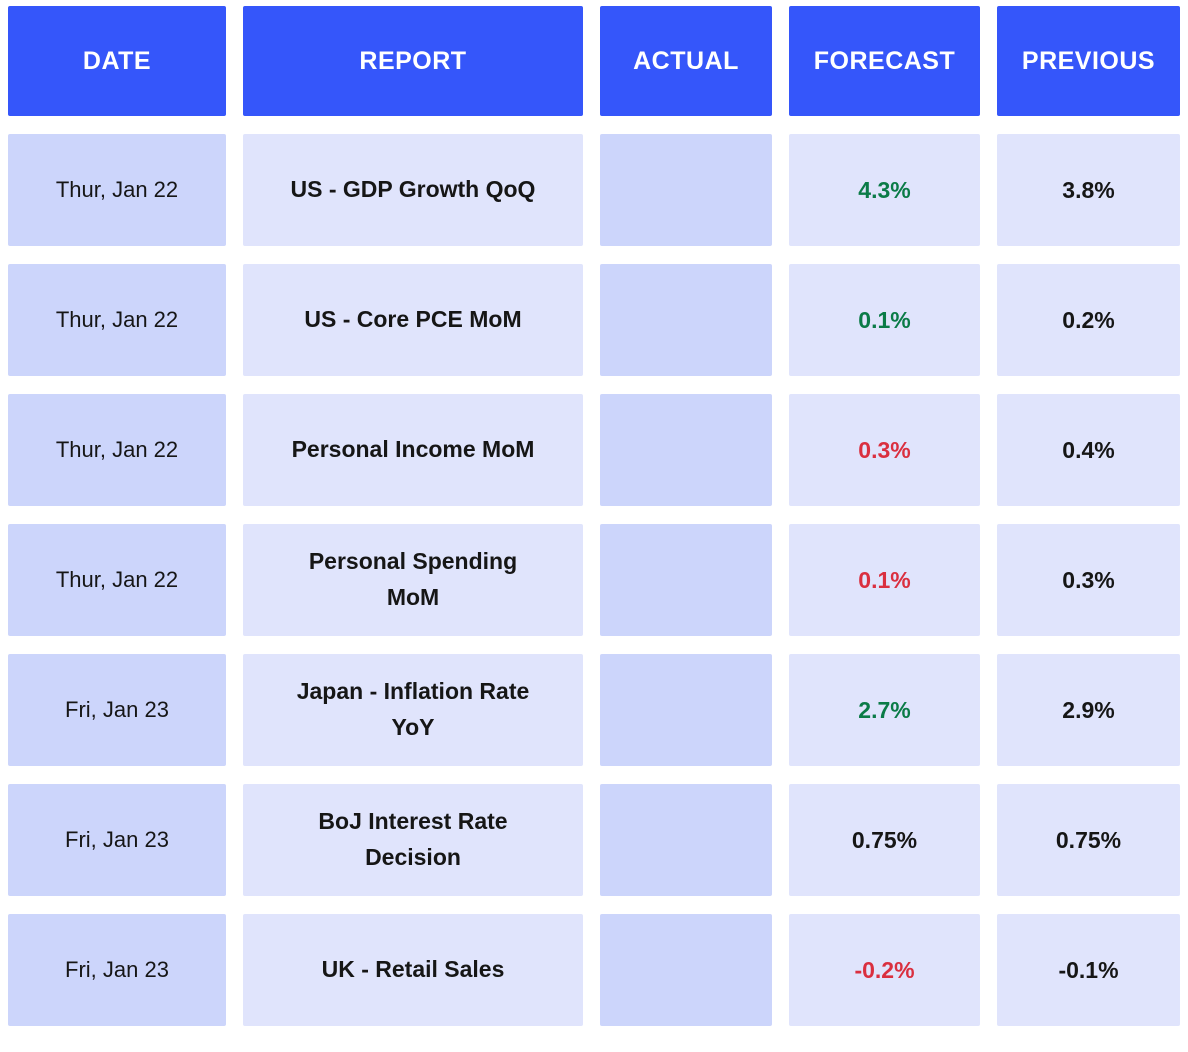 The width and height of the screenshot is (1188, 1052). Describe the element at coordinates (413, 190) in the screenshot. I see `report-cell: US - GDP Growth QoQ` at that location.